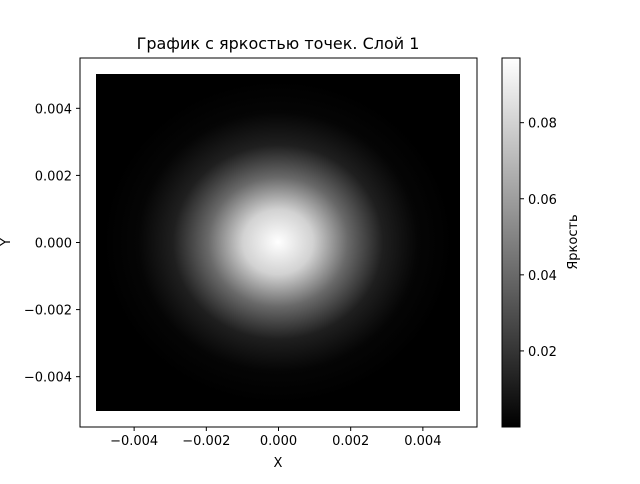 The width and height of the screenshot is (640, 484). What do you see at coordinates (206, 441) in the screenshot?
I see `x-tick-label: −0.002` at bounding box center [206, 441].